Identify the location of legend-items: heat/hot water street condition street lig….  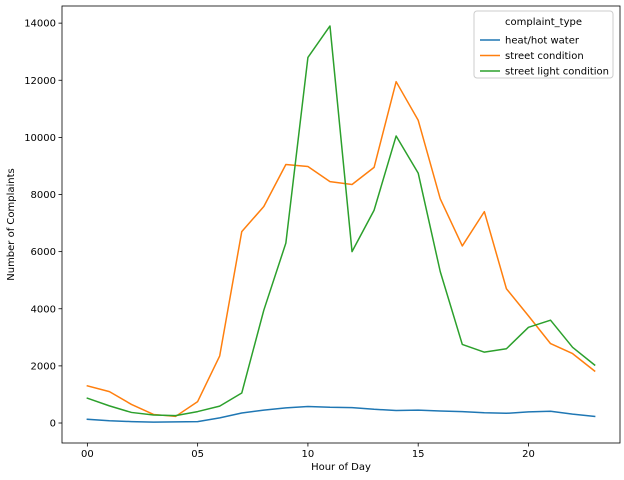
(544, 57).